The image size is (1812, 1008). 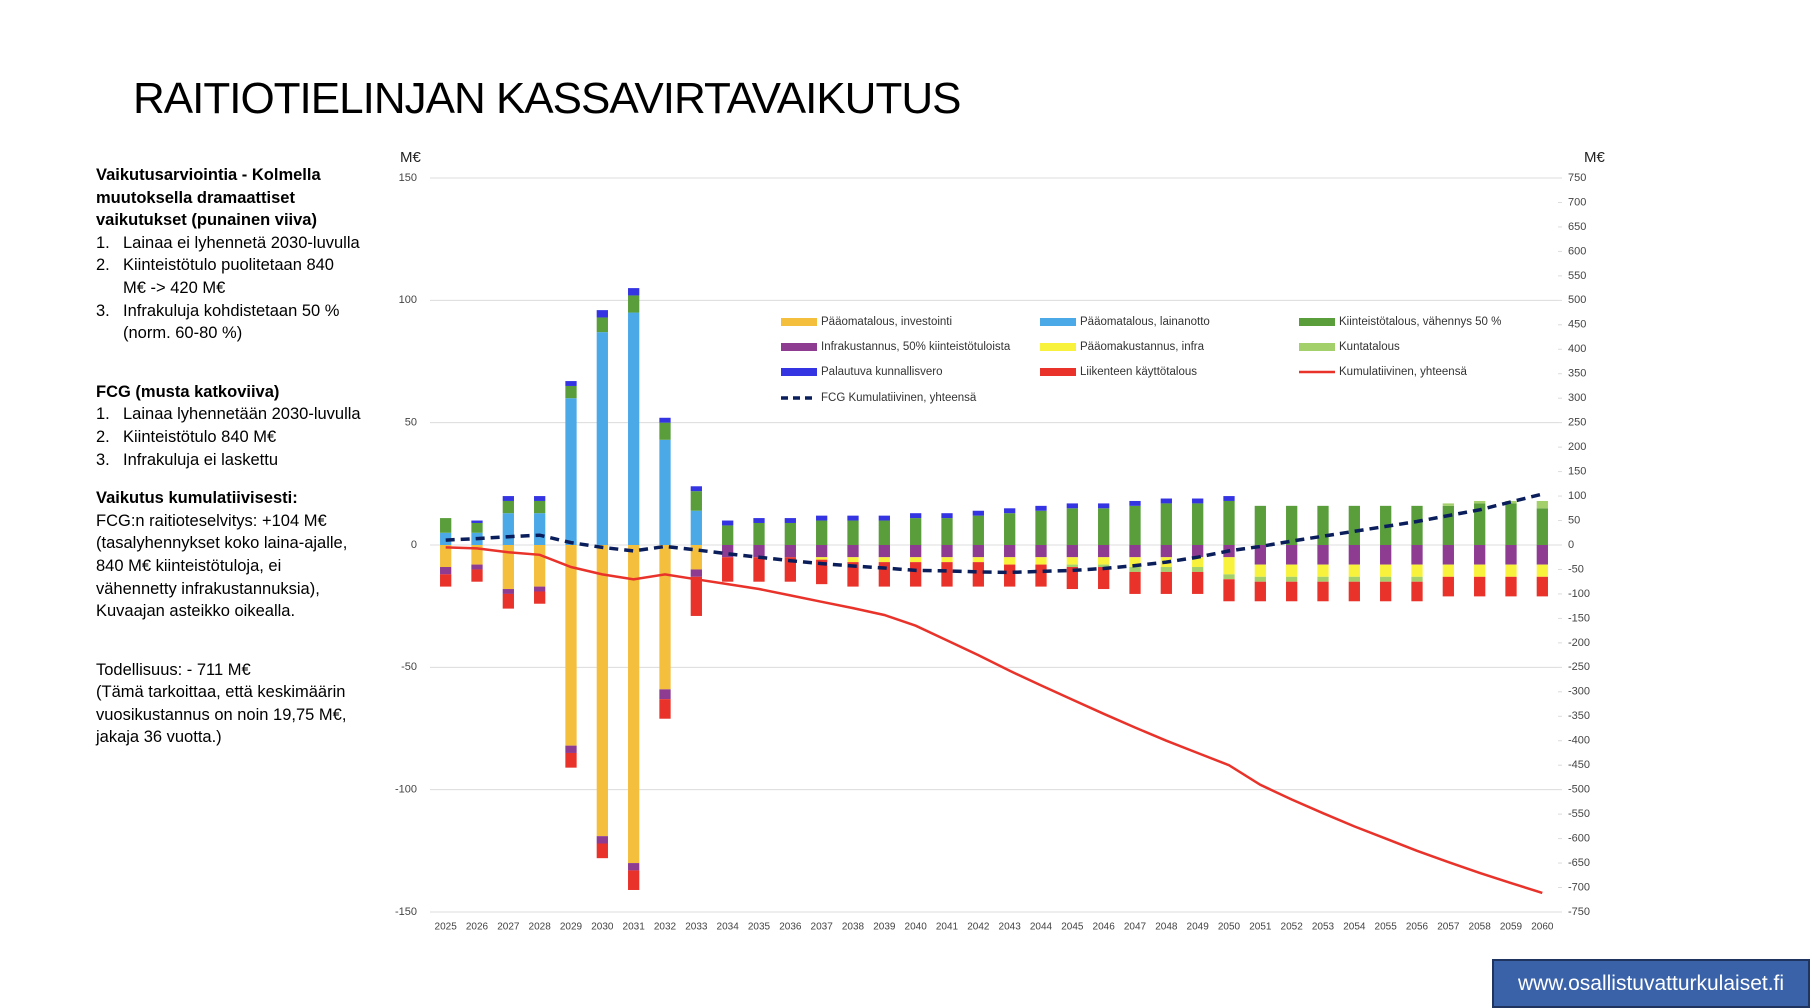 What do you see at coordinates (201, 459) in the screenshot?
I see `item-line: Infrakuluja ei laskettu` at bounding box center [201, 459].